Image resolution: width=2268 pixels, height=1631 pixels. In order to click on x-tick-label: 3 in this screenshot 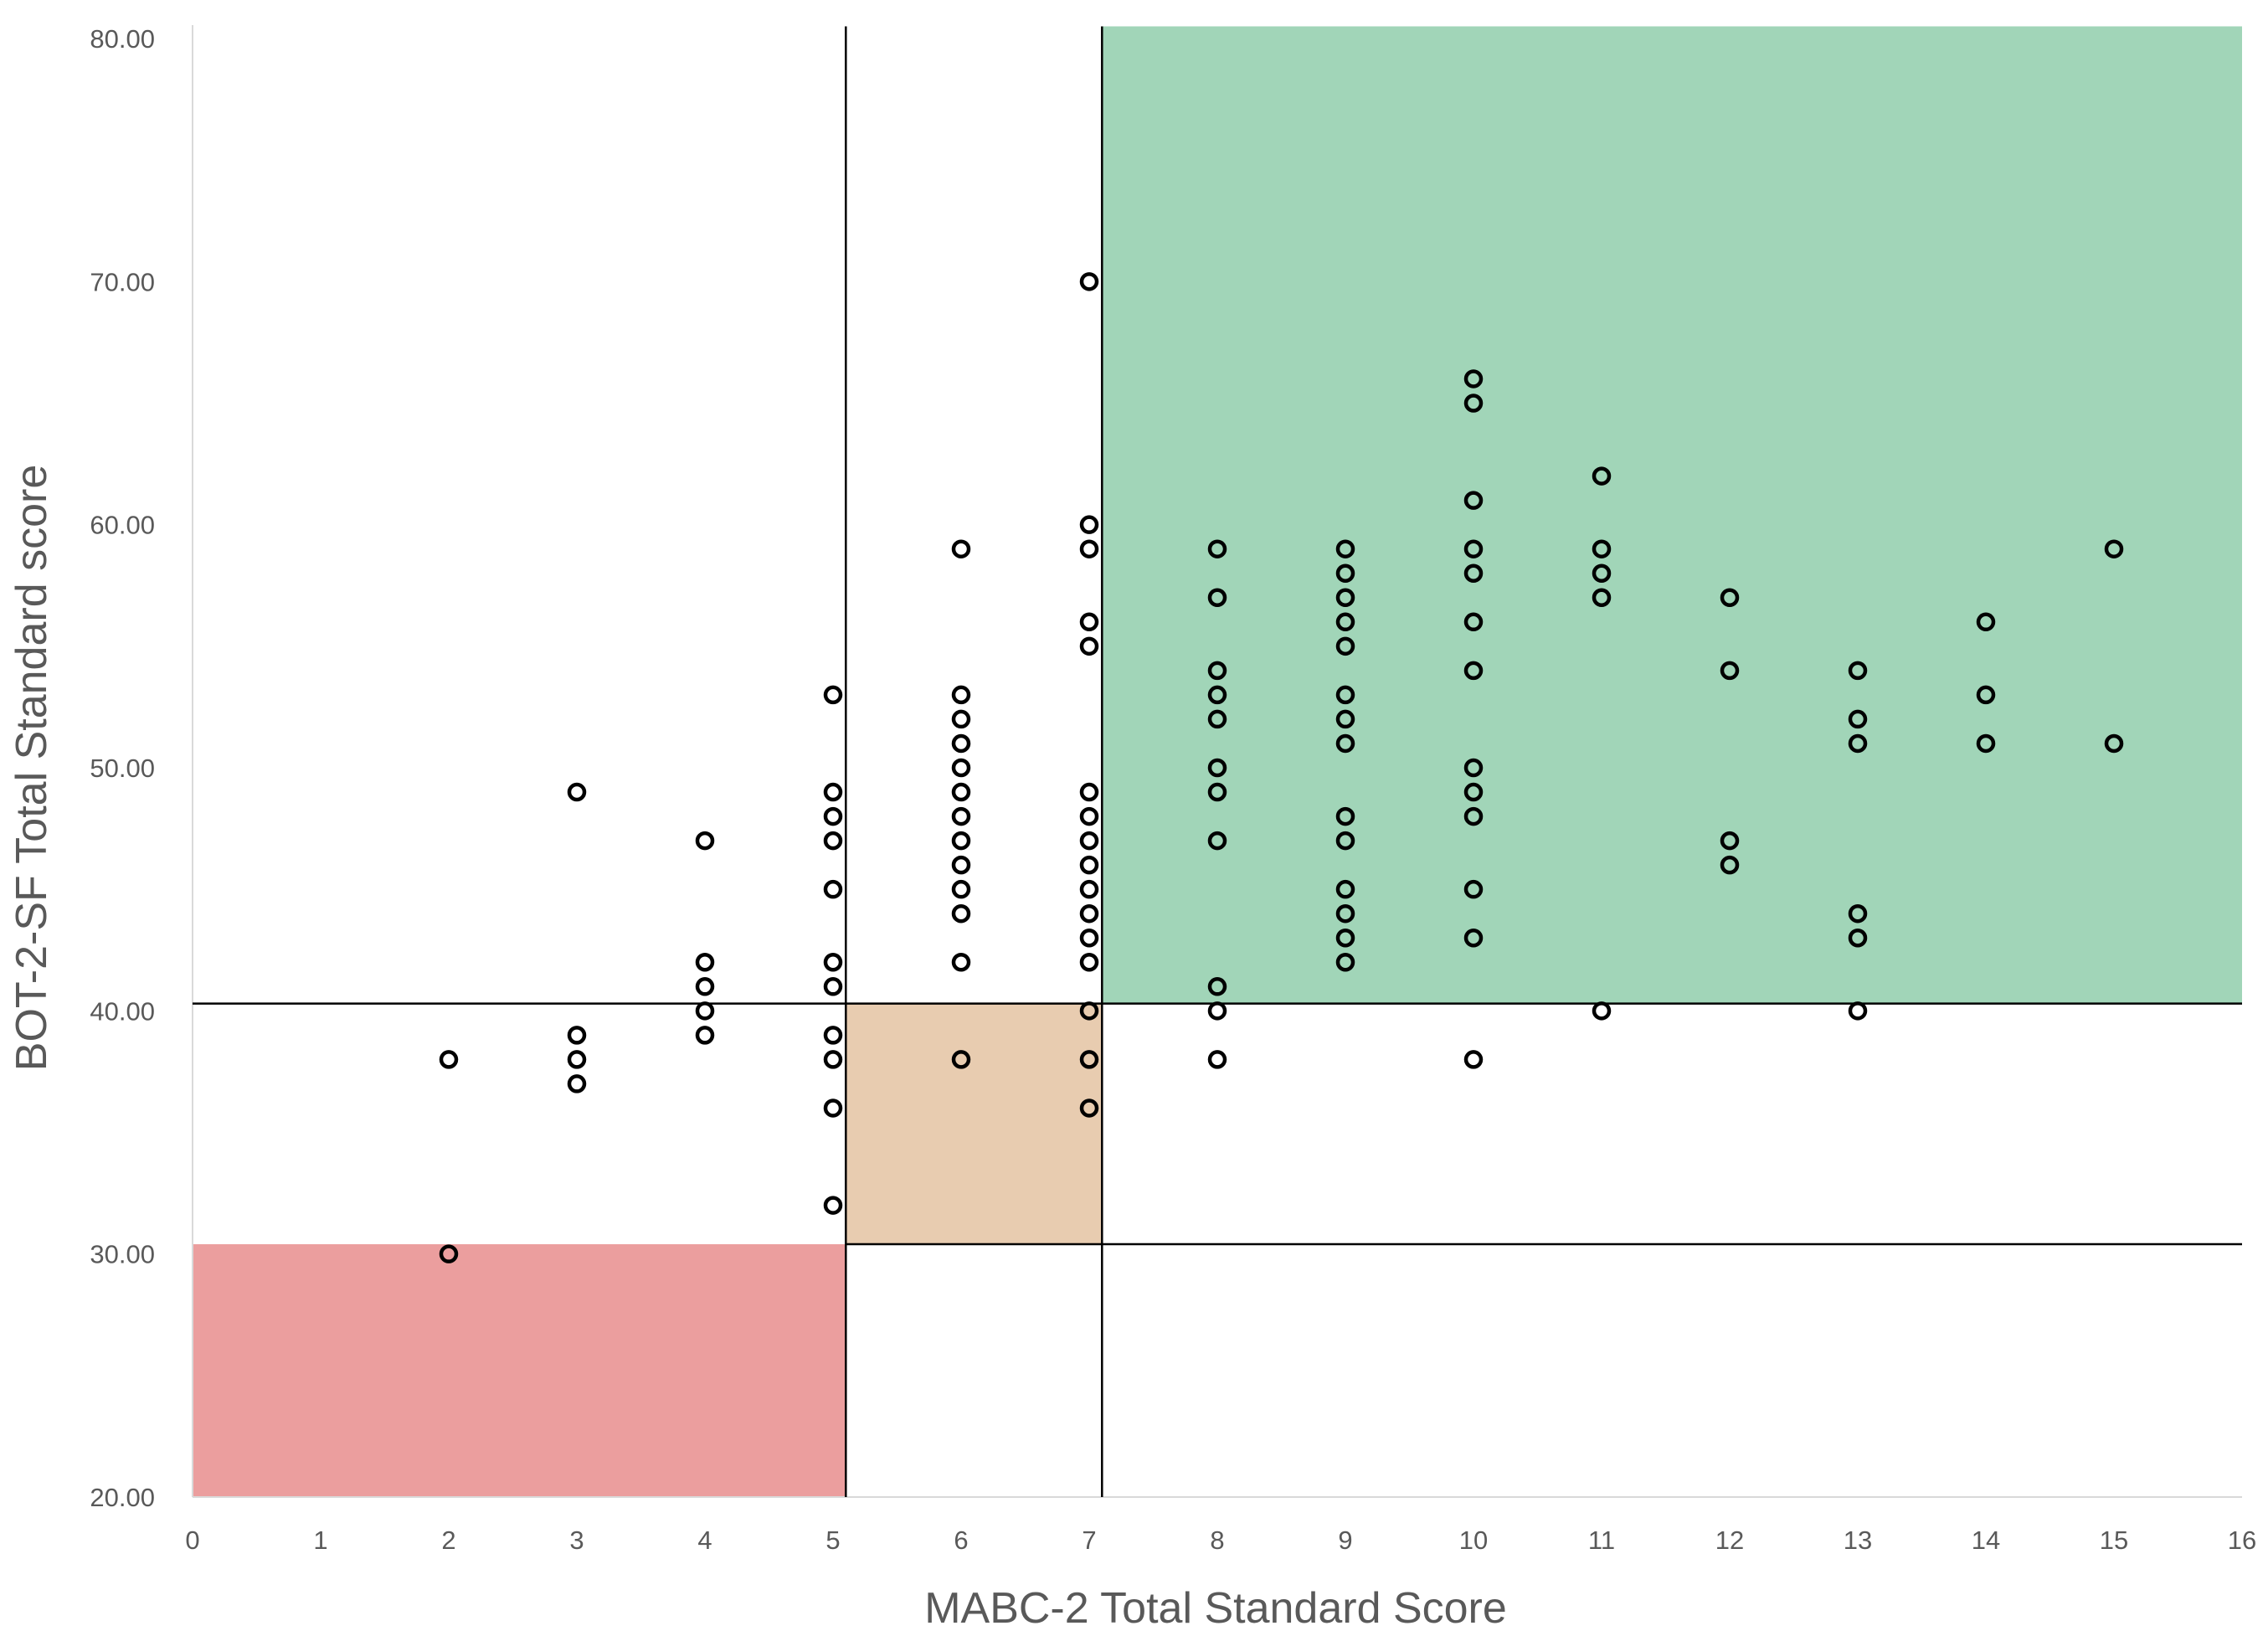, I will do `click(576, 1541)`.